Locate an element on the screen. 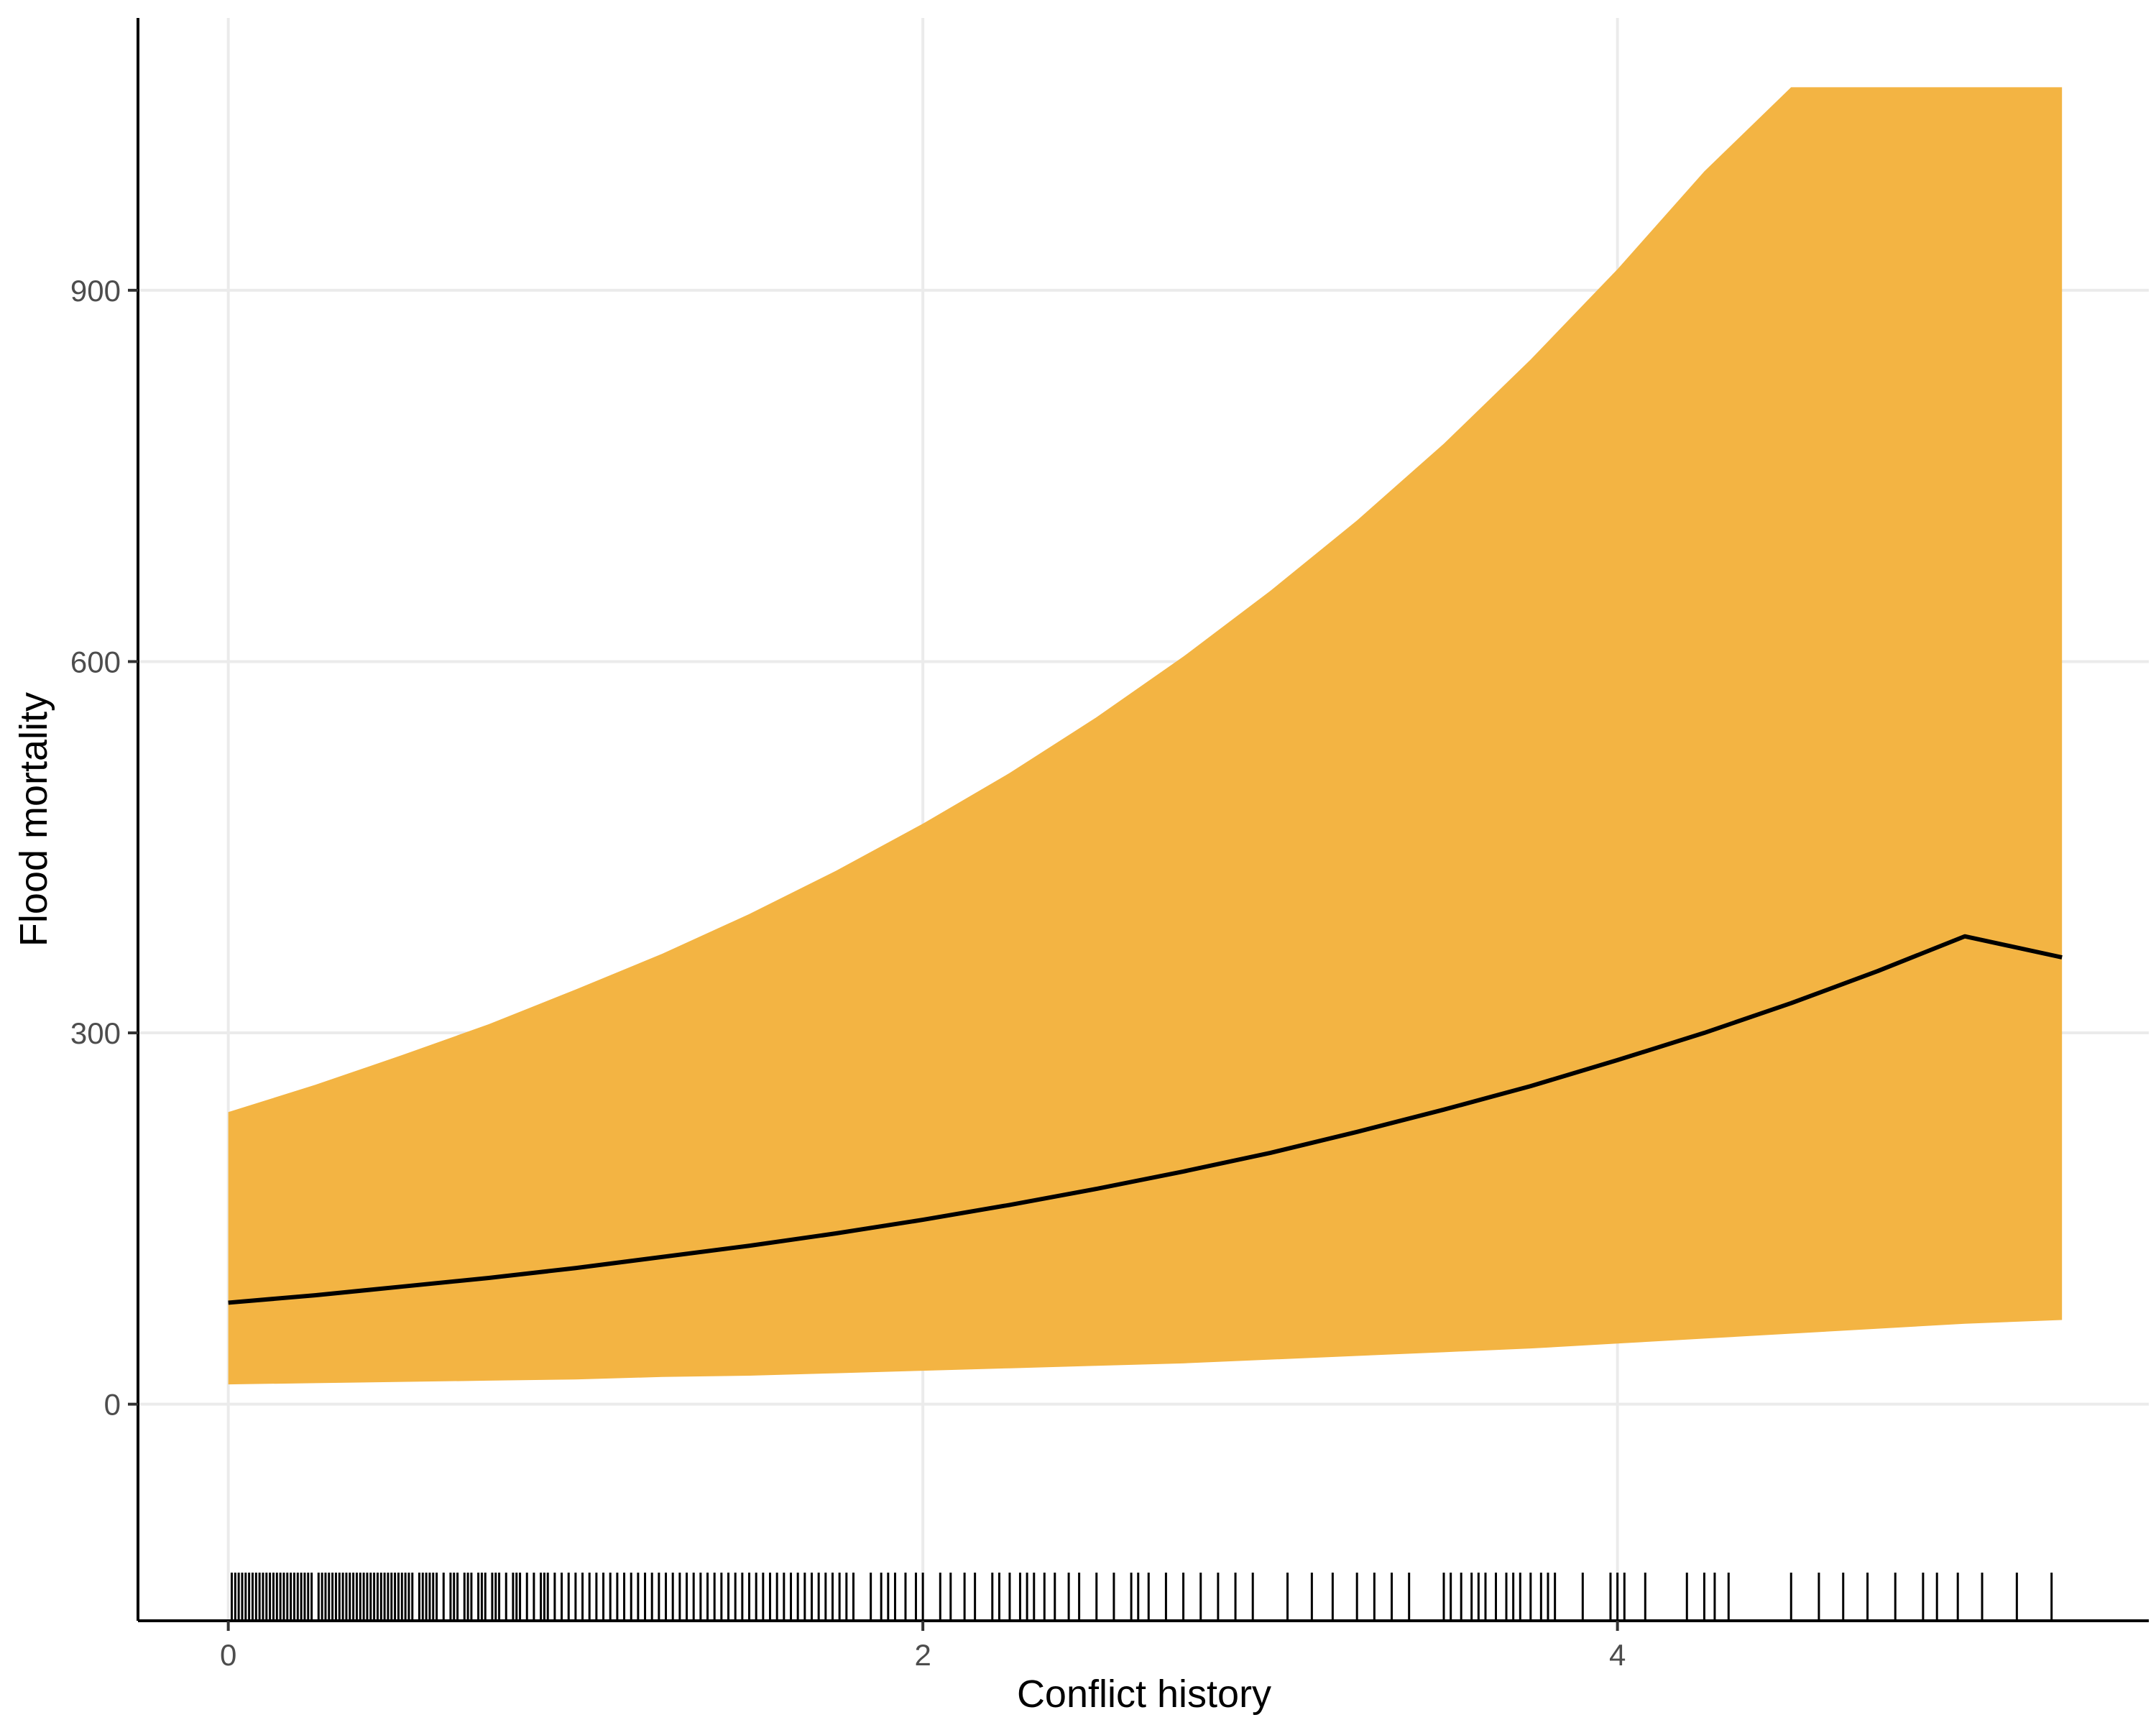 The height and width of the screenshot is (1725, 2156). x-tick-label-1: 2 is located at coordinates (922, 1655).